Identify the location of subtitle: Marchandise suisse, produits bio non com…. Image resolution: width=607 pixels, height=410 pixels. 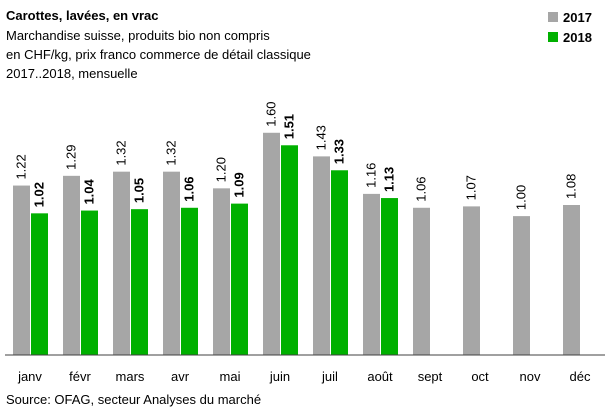
(138, 35).